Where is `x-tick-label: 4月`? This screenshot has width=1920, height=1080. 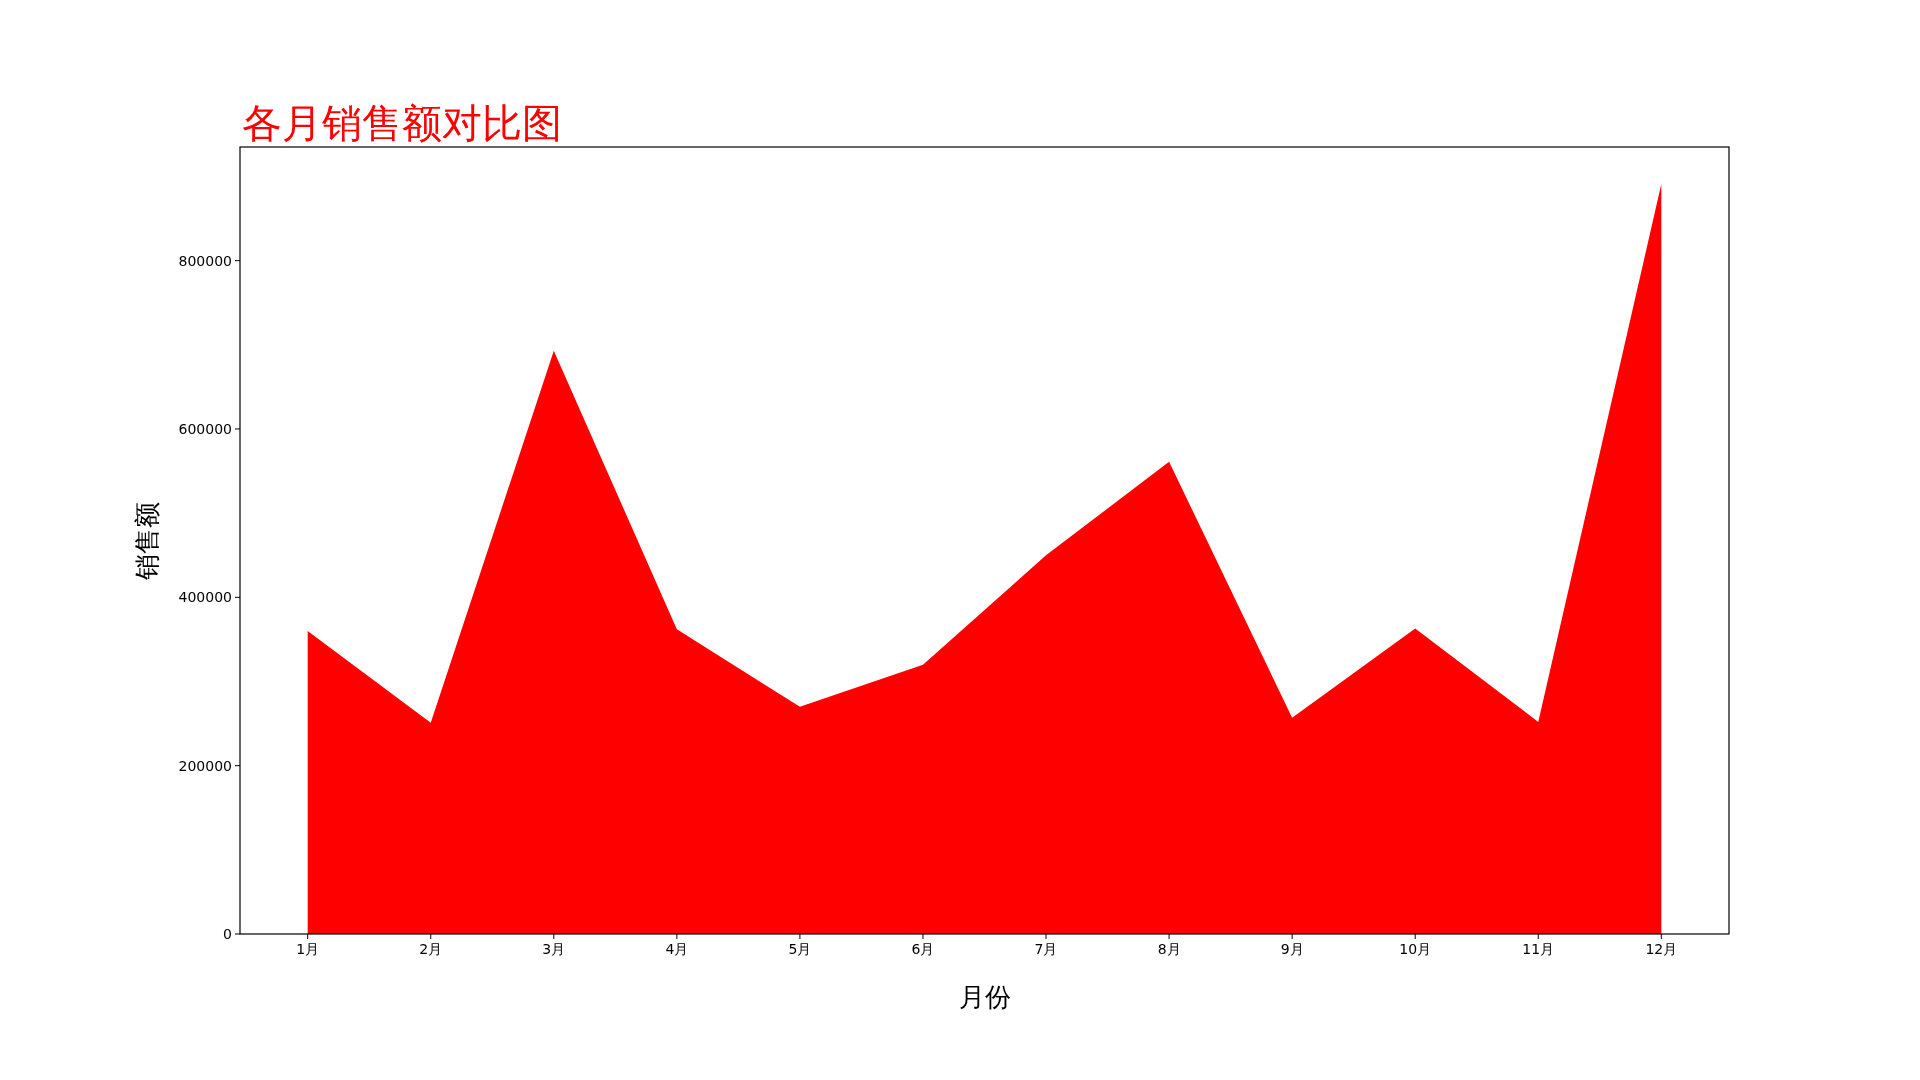
x-tick-label: 4月 is located at coordinates (677, 949).